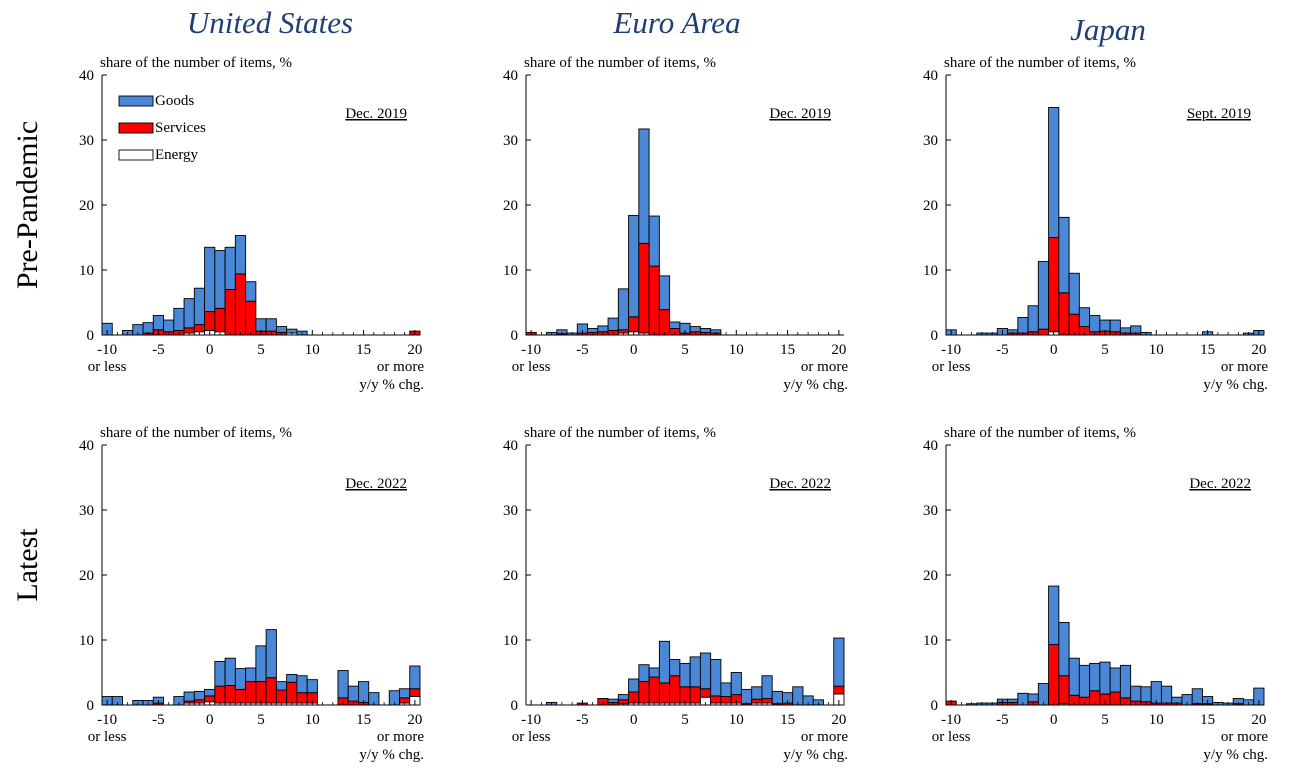 The image size is (1300, 778). Describe the element at coordinates (510, 511) in the screenshot. I see `y-tick-label: 30` at that location.